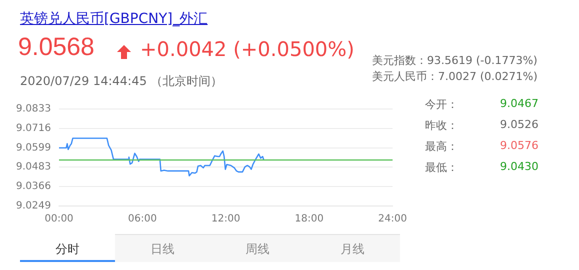 This screenshot has height=270, width=579. What do you see at coordinates (257, 249) in the screenshot?
I see `text: 周线` at bounding box center [257, 249].